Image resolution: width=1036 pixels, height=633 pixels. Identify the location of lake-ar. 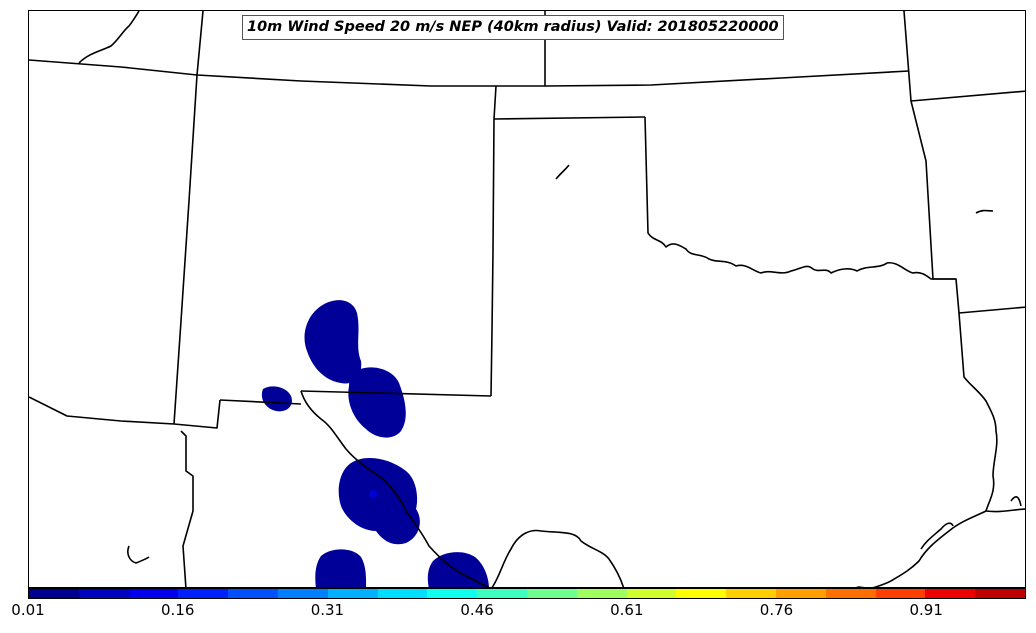
(984, 211).